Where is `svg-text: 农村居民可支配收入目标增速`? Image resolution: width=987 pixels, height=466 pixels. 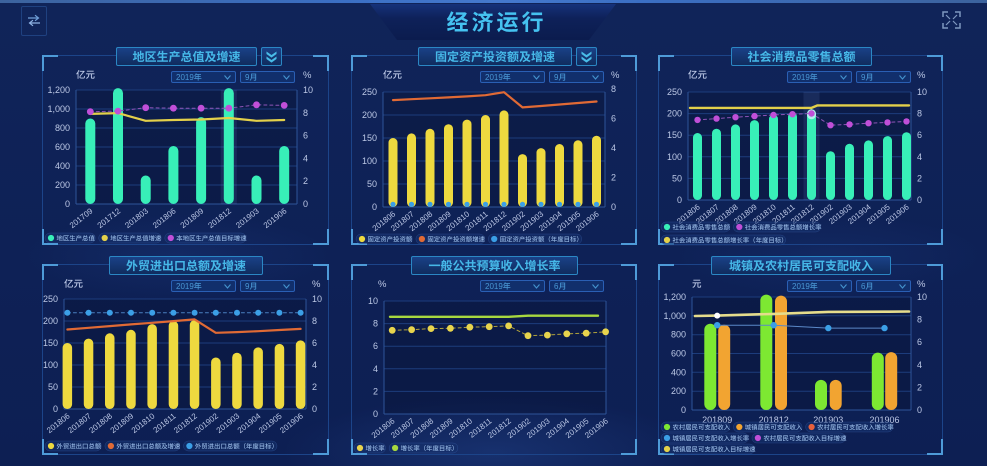 svg-text: 农村居民可支配收入目标增速 is located at coordinates (805, 438).